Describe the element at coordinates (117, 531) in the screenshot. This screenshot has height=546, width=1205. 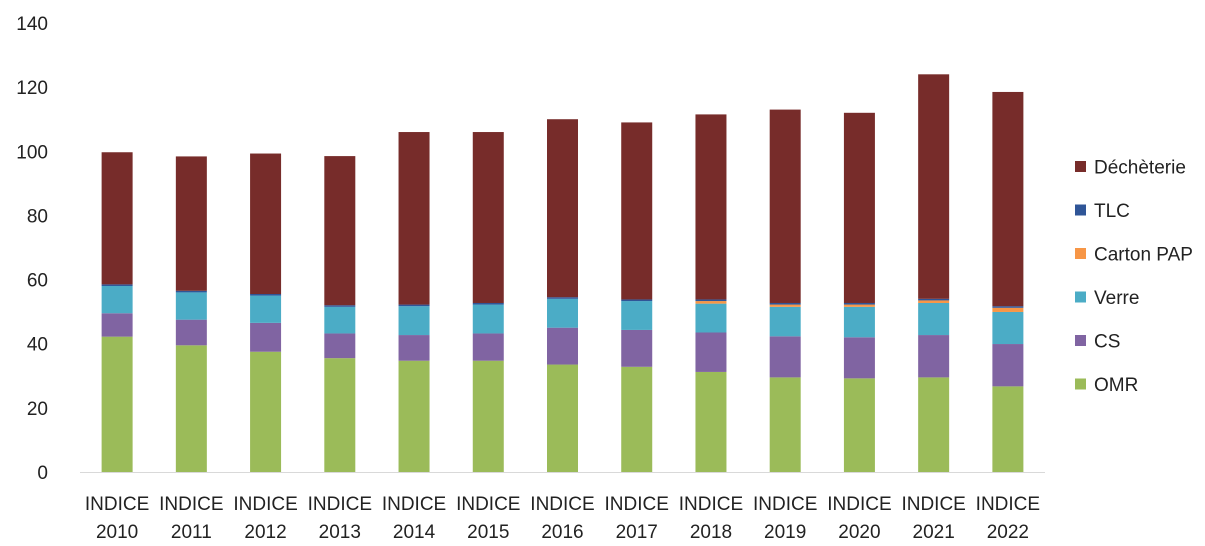
I see `x-tick-label-line: 2010` at that location.